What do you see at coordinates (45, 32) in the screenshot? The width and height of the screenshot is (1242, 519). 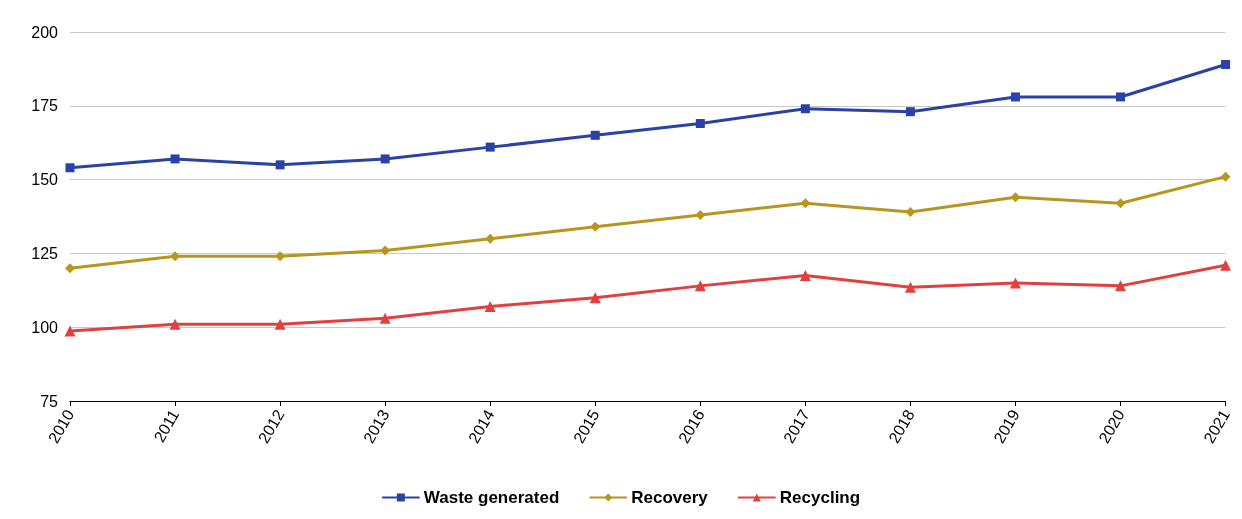 I see `y-tick-label: 200` at bounding box center [45, 32].